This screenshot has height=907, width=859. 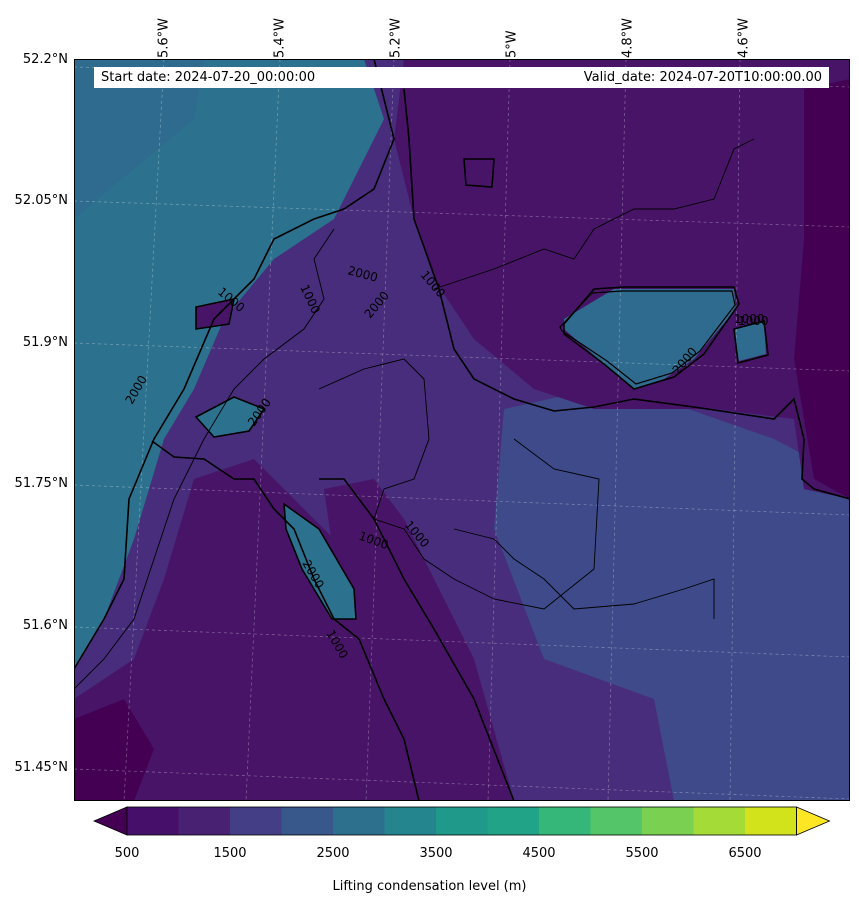 What do you see at coordinates (45, 342) in the screenshot?
I see `lat-label: 51.9°N` at bounding box center [45, 342].